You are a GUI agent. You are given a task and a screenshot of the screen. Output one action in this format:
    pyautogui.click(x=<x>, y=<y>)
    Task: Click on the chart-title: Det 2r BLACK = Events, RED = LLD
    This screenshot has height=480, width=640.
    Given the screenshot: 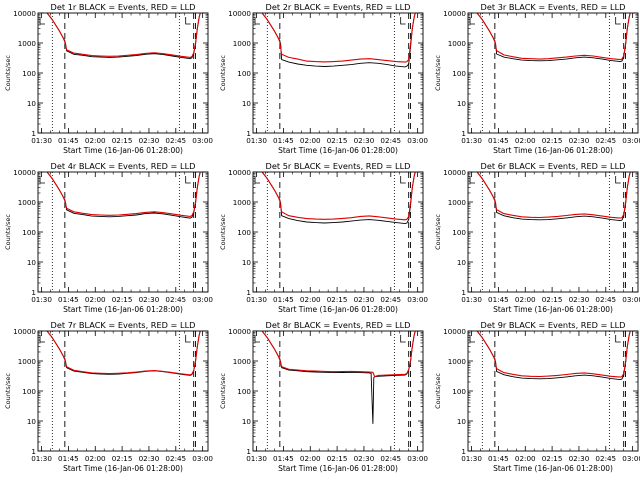 What is the action you would take?
    pyautogui.click(x=338, y=7)
    